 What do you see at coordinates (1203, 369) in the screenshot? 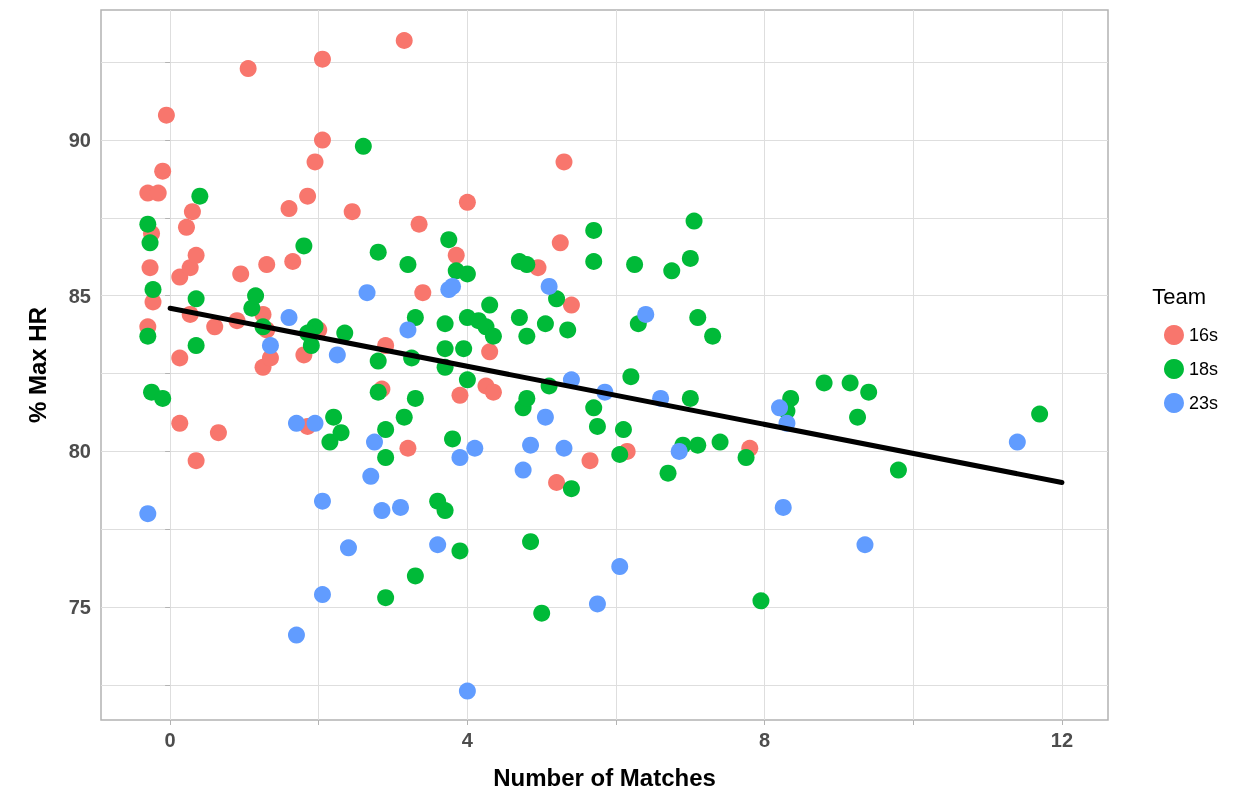
I see `legend-label: 18s` at bounding box center [1203, 369].